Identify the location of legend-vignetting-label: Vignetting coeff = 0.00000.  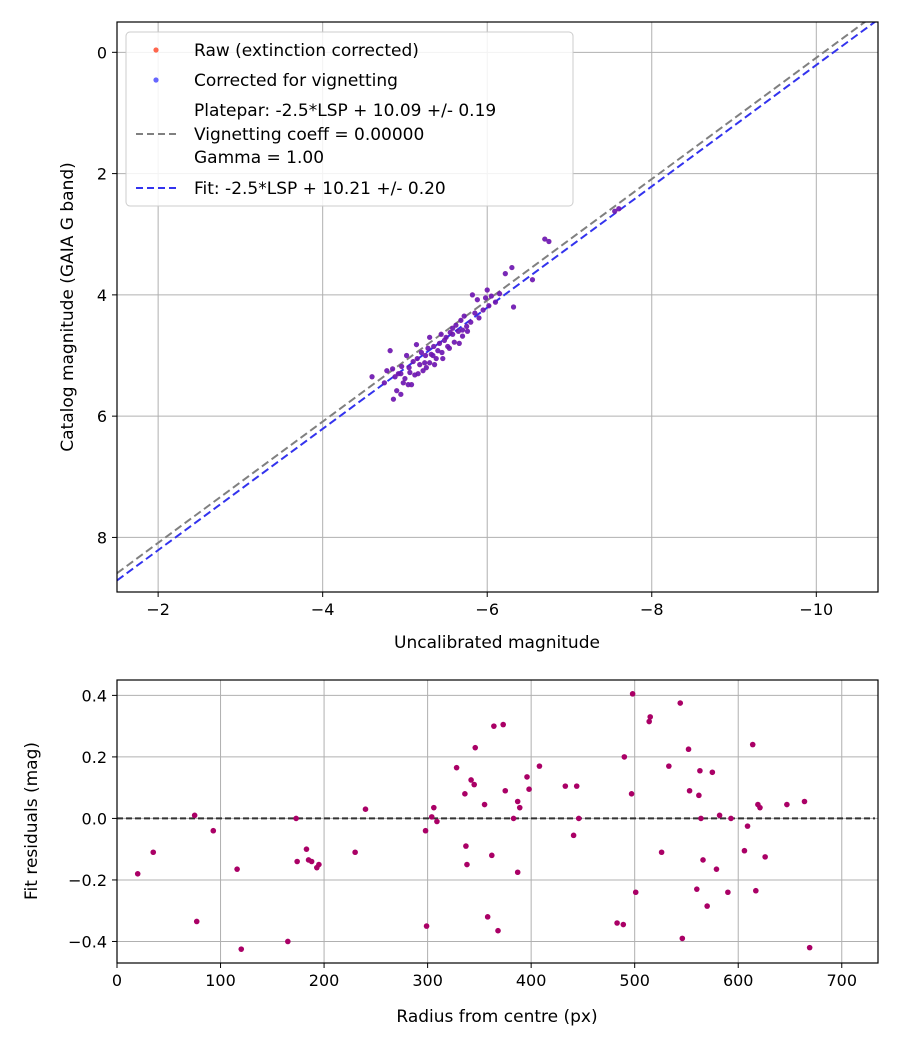
(309, 135).